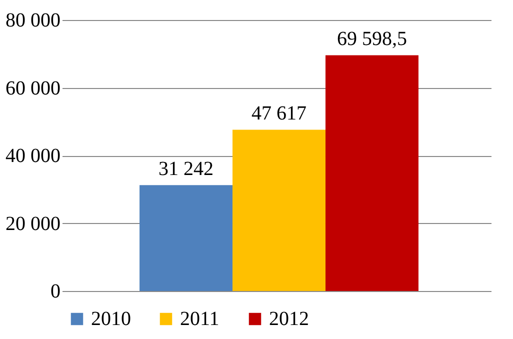 Image resolution: width=513 pixels, height=339 pixels. I want to click on y-tick-label: 0, so click(55, 291).